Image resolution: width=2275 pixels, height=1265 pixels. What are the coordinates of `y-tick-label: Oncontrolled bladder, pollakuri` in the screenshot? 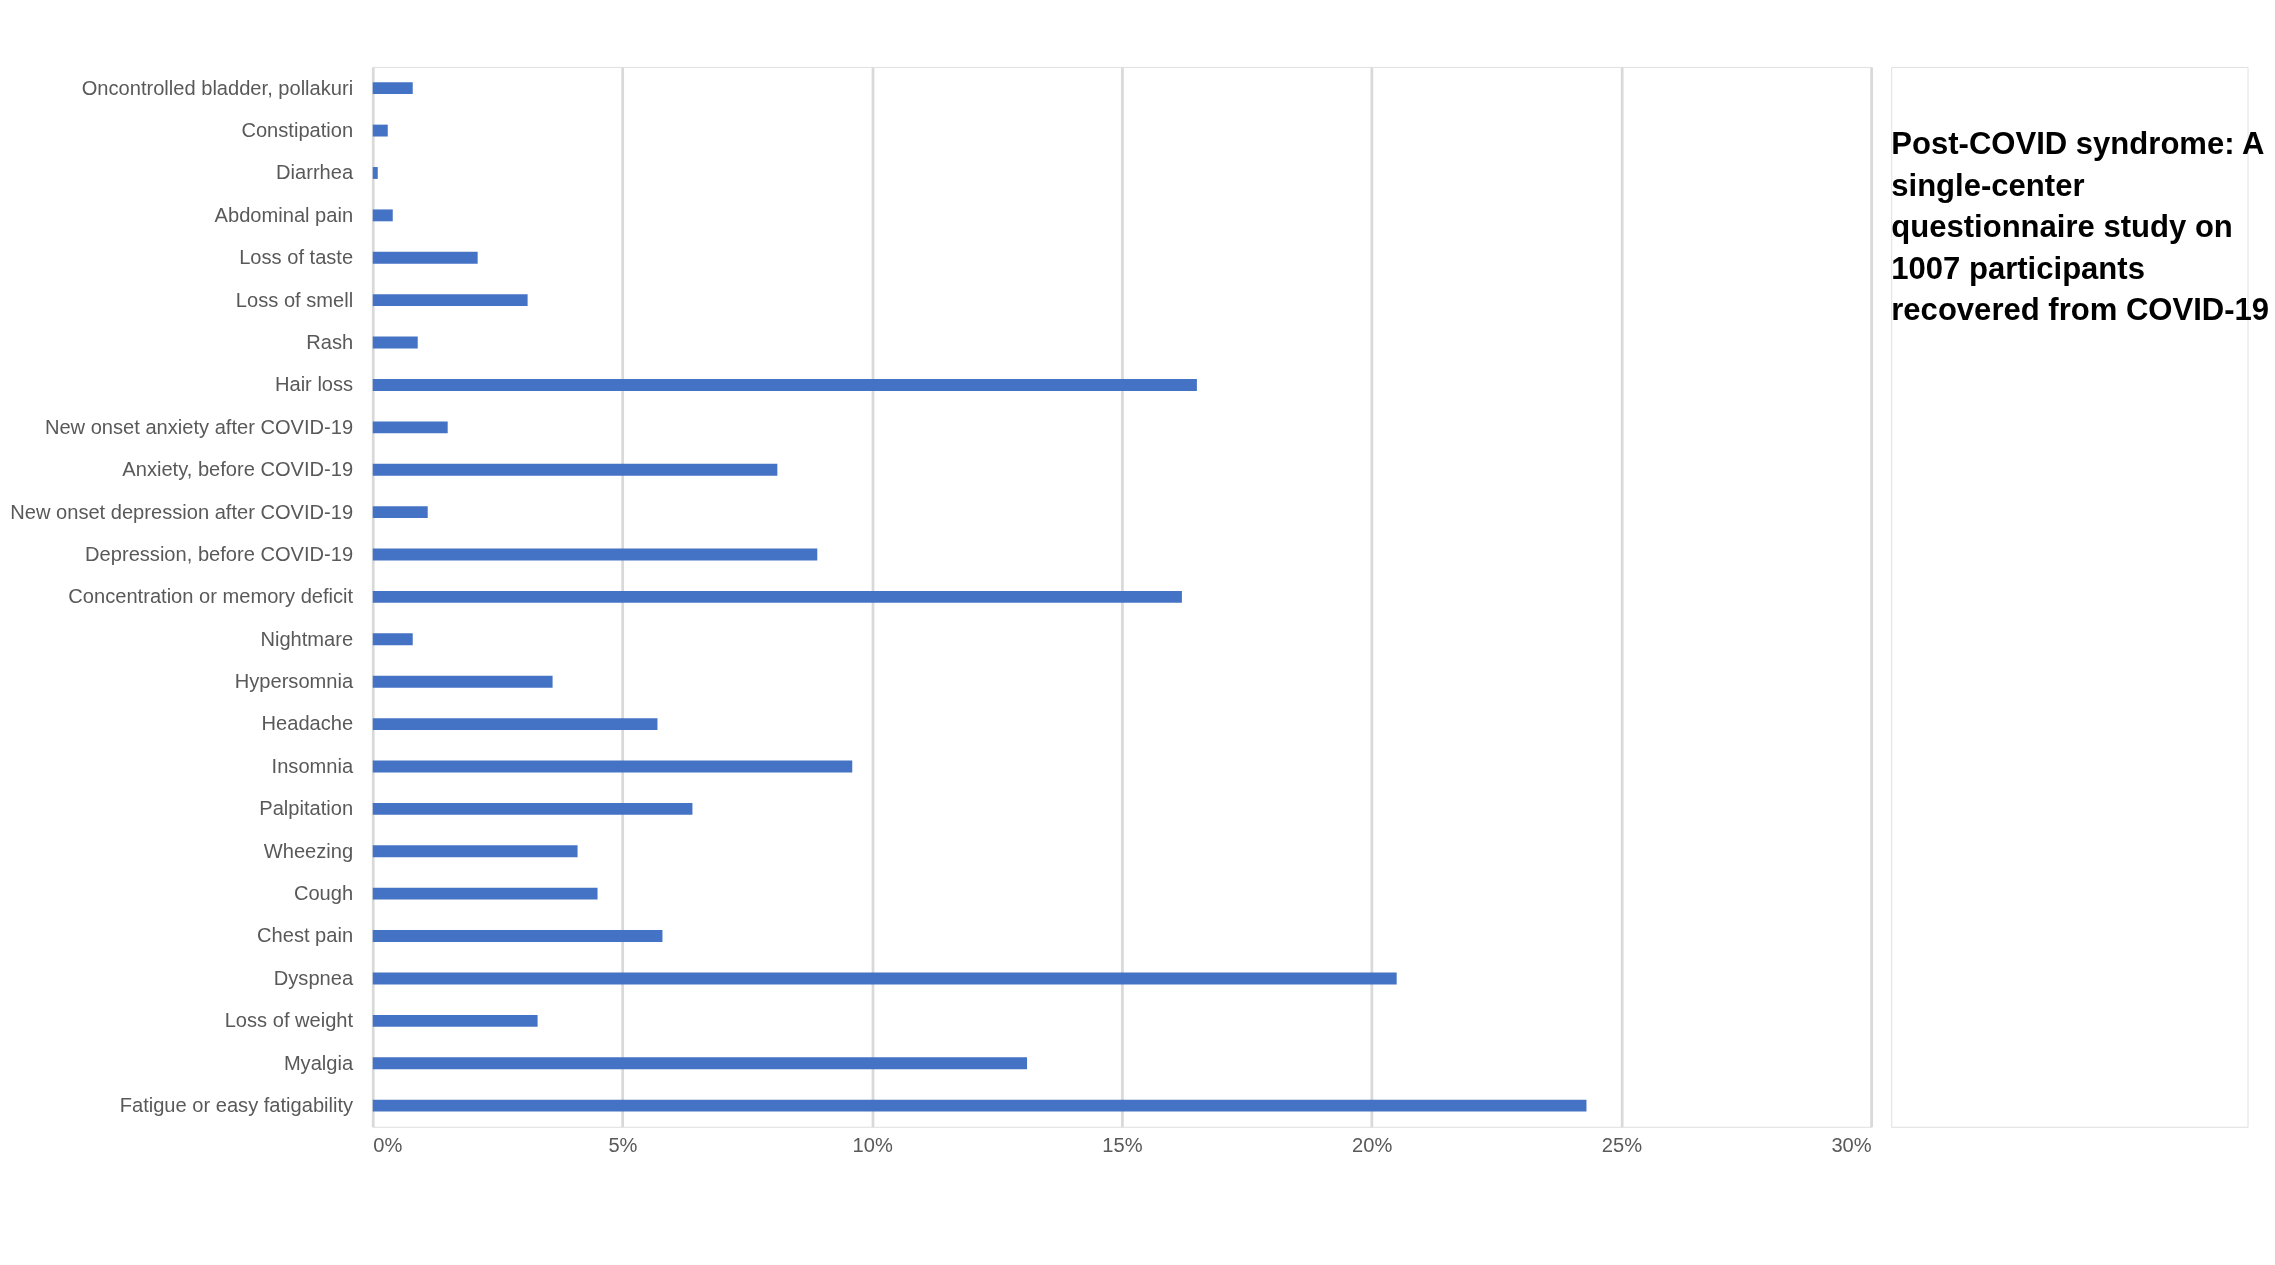 It's located at (217, 87).